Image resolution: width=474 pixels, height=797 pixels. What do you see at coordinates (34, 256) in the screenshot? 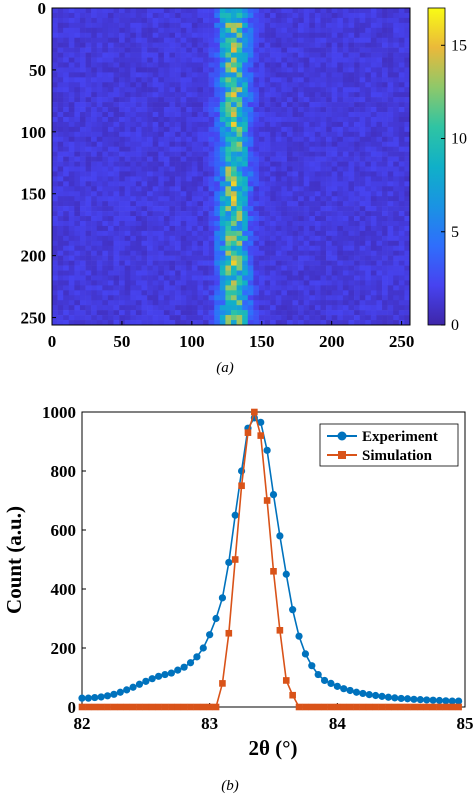
I see `y-tick-label: 200` at bounding box center [34, 256].